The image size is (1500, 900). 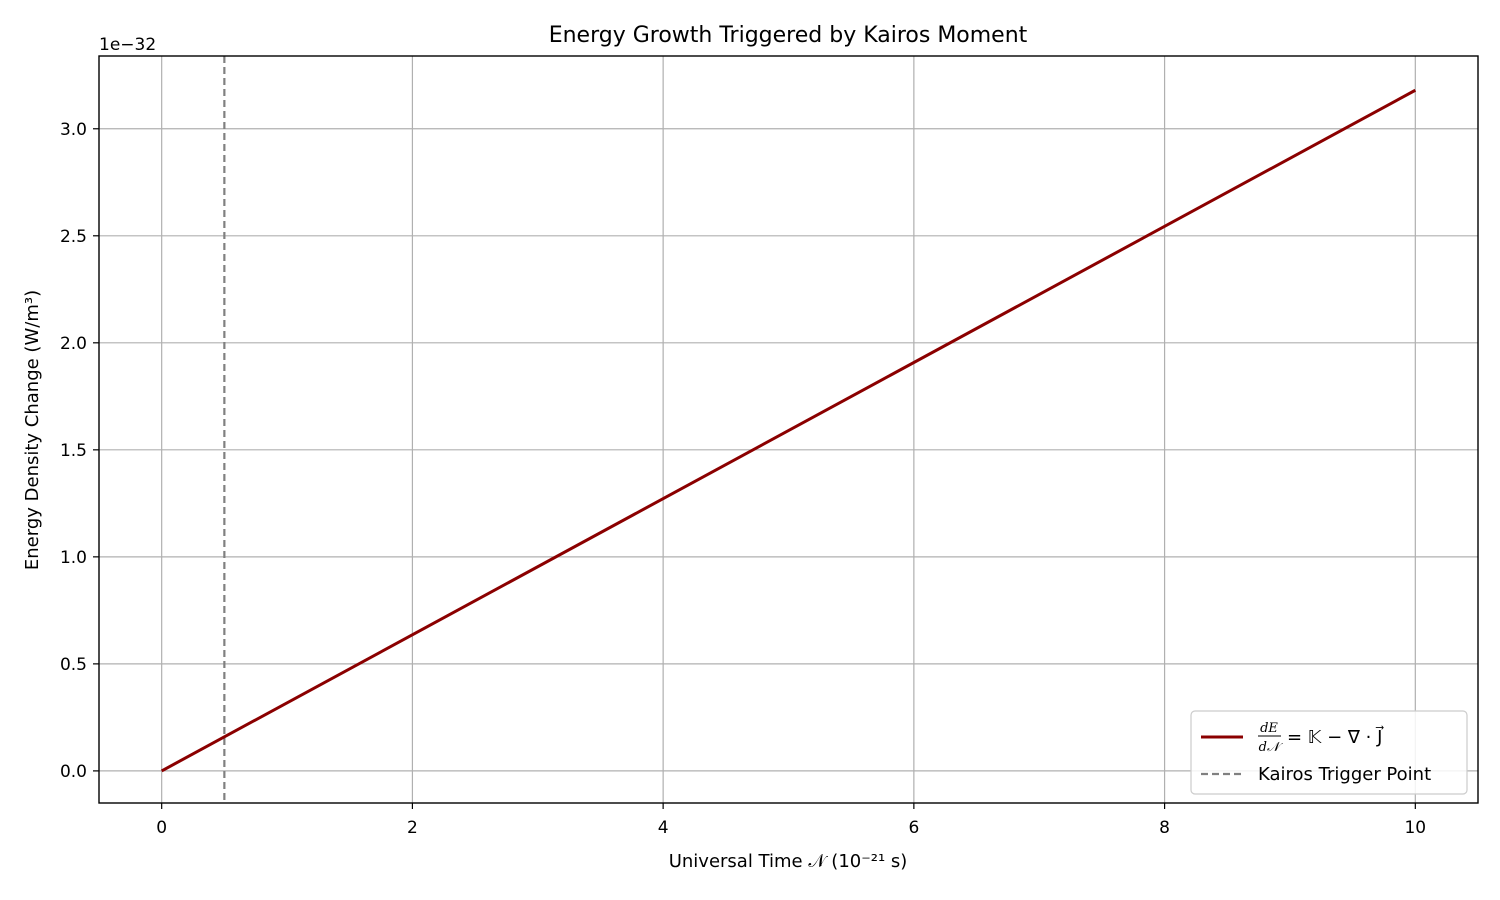 What do you see at coordinates (127, 45) in the screenshot?
I see `y-offset-label: 1e−32` at bounding box center [127, 45].